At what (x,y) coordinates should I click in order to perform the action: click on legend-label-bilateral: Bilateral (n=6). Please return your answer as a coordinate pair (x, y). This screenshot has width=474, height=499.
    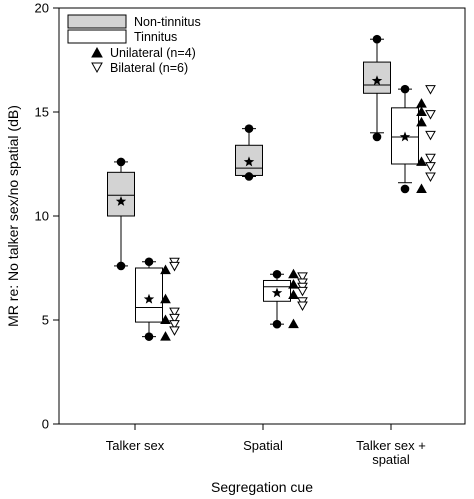
    Looking at the image, I should click on (149, 68).